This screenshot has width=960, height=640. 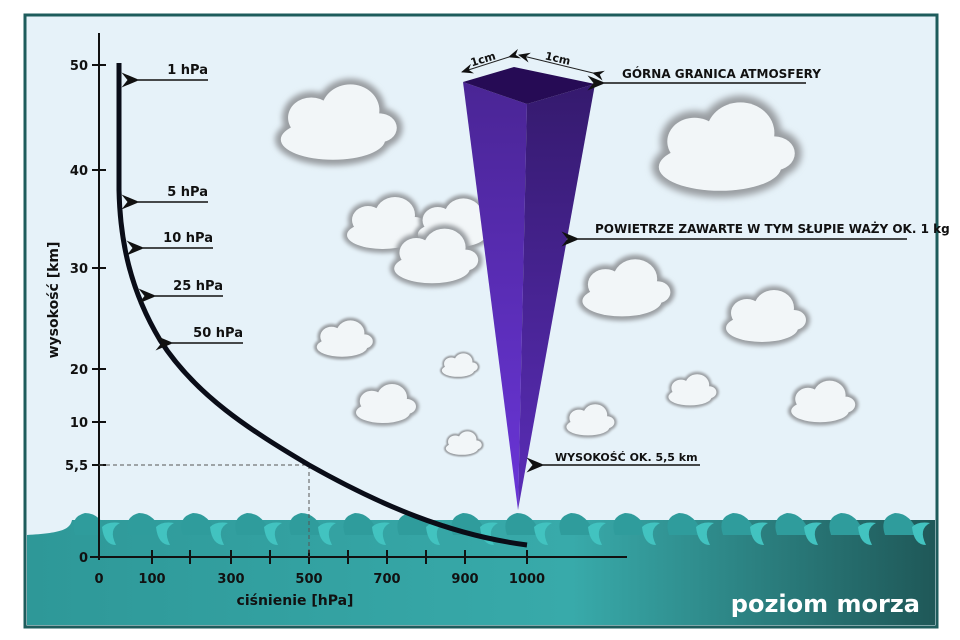 I want to click on x-axis-label: ciśnienie [hPa], so click(x=295, y=601).